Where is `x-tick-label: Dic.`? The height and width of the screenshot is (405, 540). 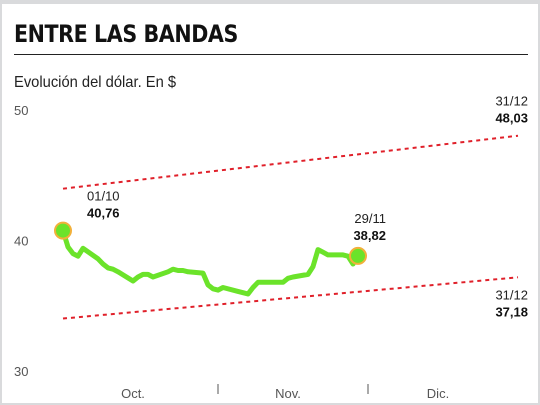
x-tick-label: Dic. is located at coordinates (438, 393).